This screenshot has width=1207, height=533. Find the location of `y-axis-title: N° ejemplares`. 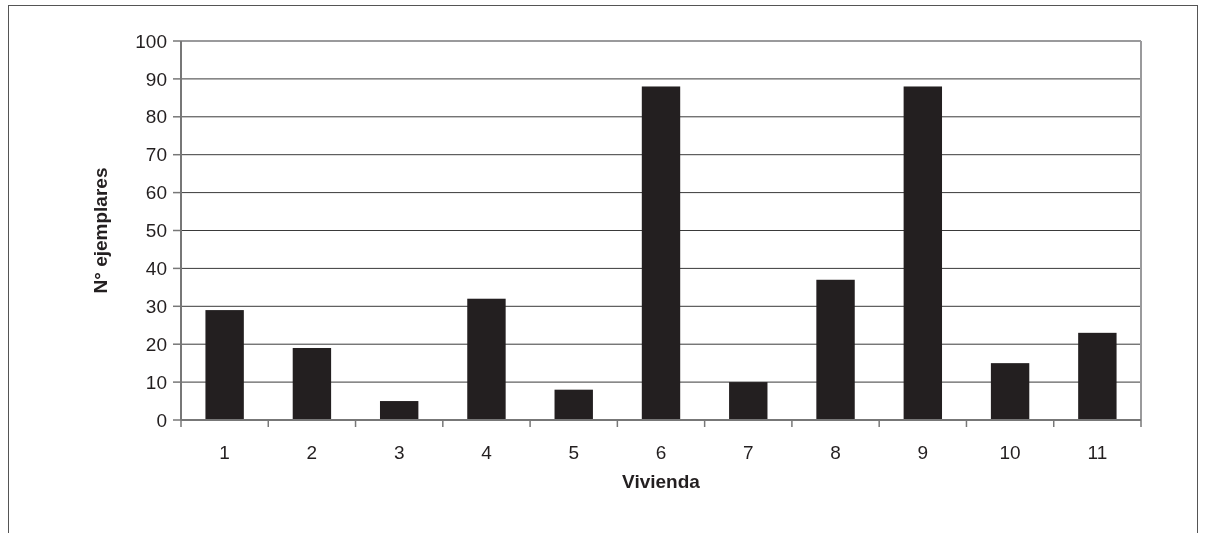

y-axis-title: N° ejemplares is located at coordinates (100, 230).